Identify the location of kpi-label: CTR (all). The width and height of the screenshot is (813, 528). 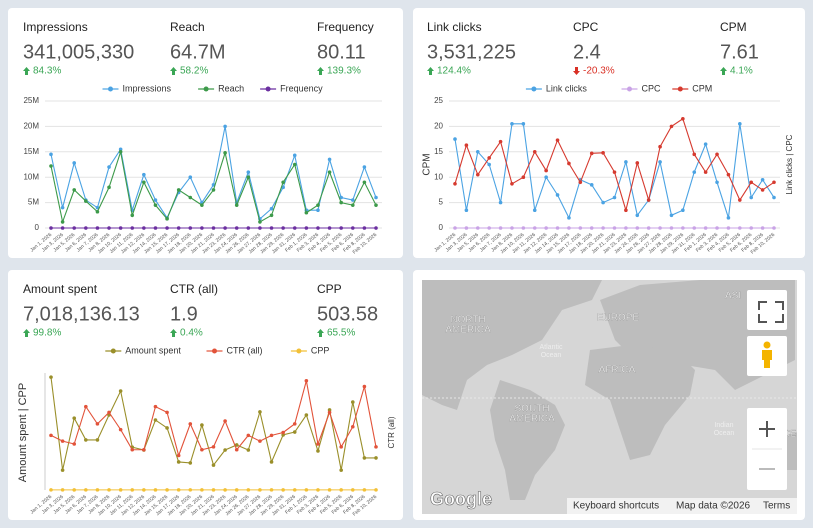
(194, 289).